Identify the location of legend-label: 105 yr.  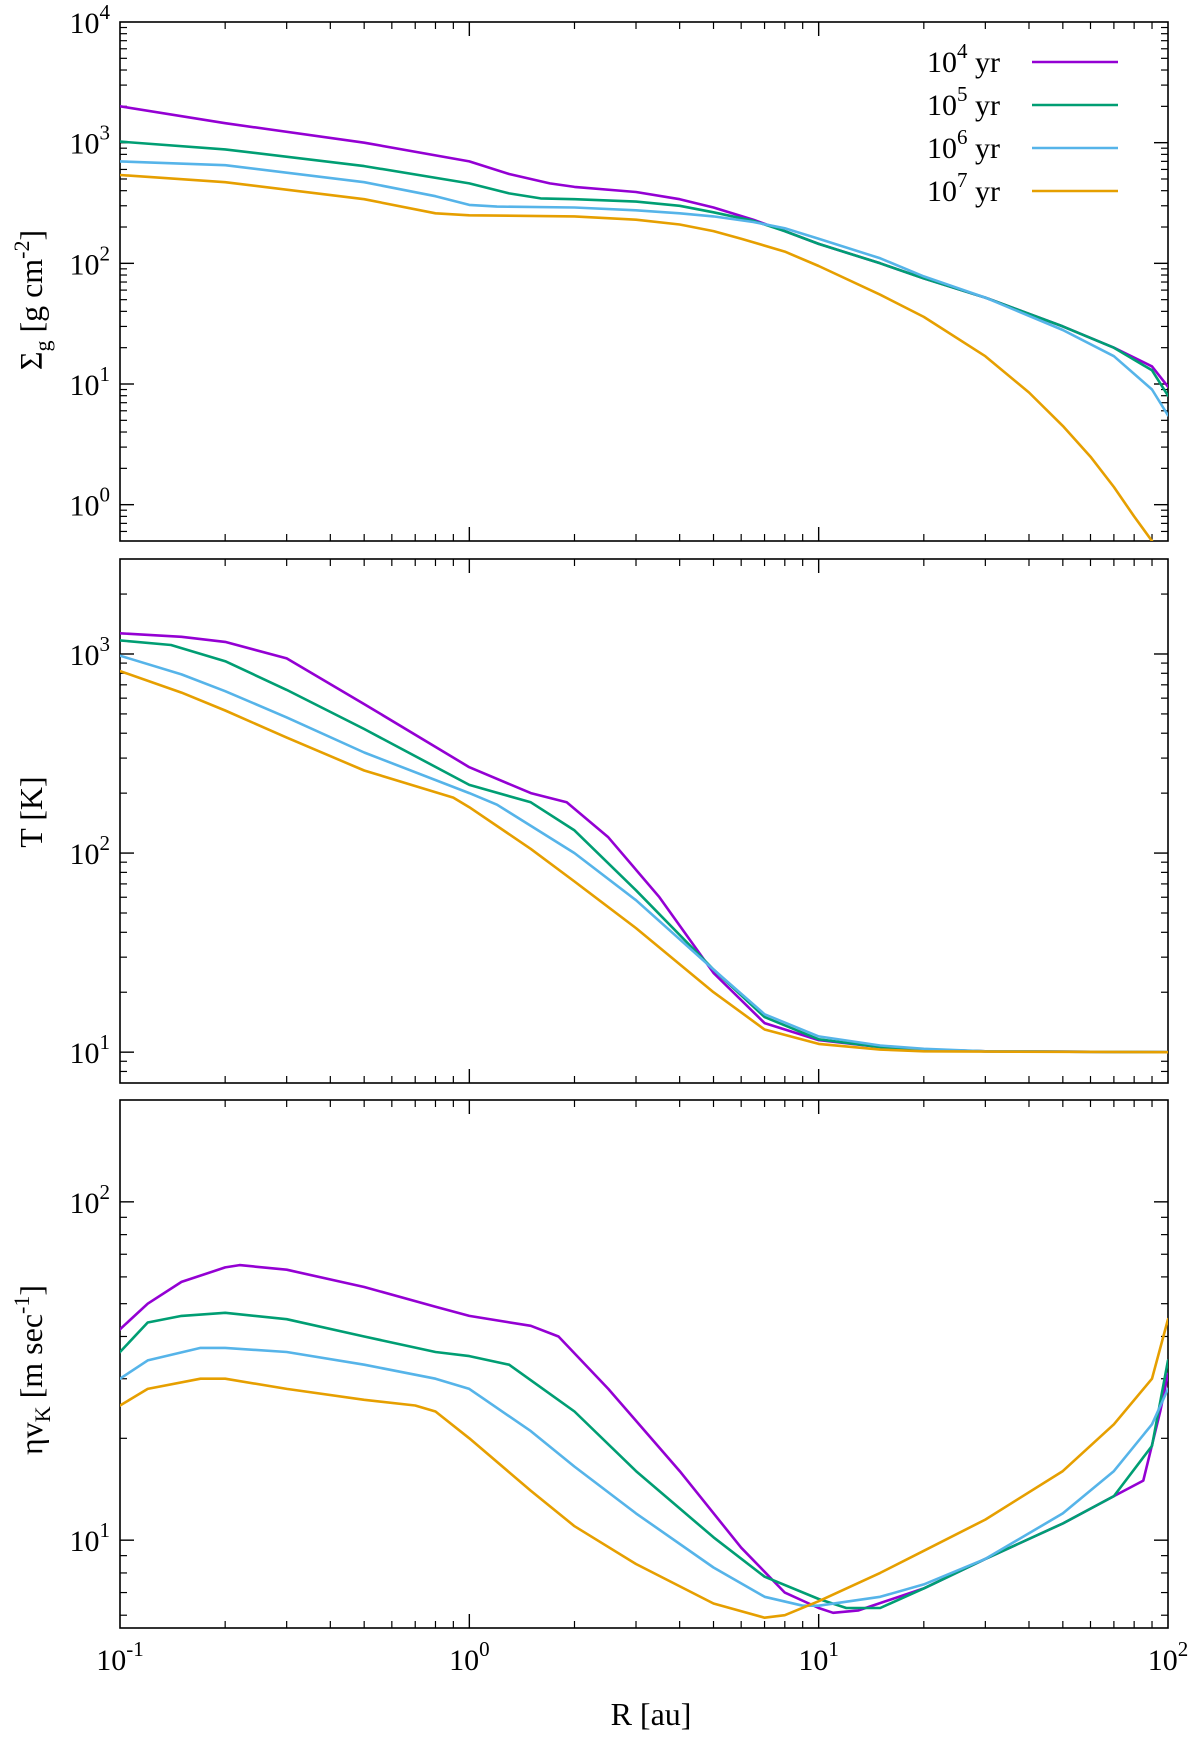
(963, 102).